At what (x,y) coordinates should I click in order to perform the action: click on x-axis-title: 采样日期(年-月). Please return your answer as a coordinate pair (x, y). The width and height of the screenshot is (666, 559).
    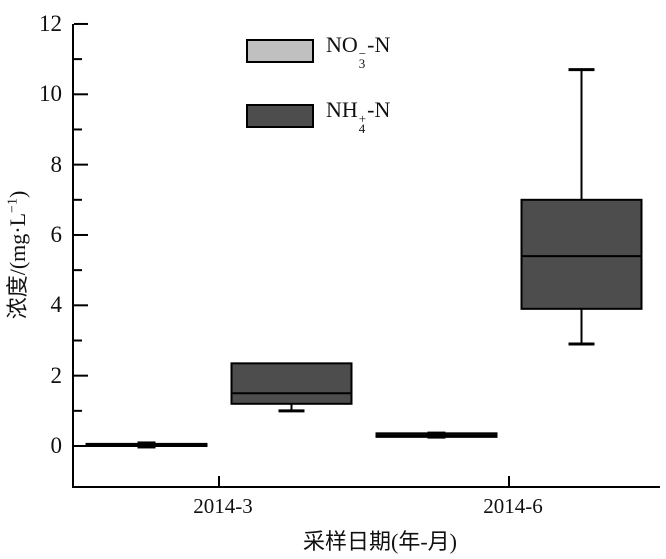
    Looking at the image, I should click on (380, 541).